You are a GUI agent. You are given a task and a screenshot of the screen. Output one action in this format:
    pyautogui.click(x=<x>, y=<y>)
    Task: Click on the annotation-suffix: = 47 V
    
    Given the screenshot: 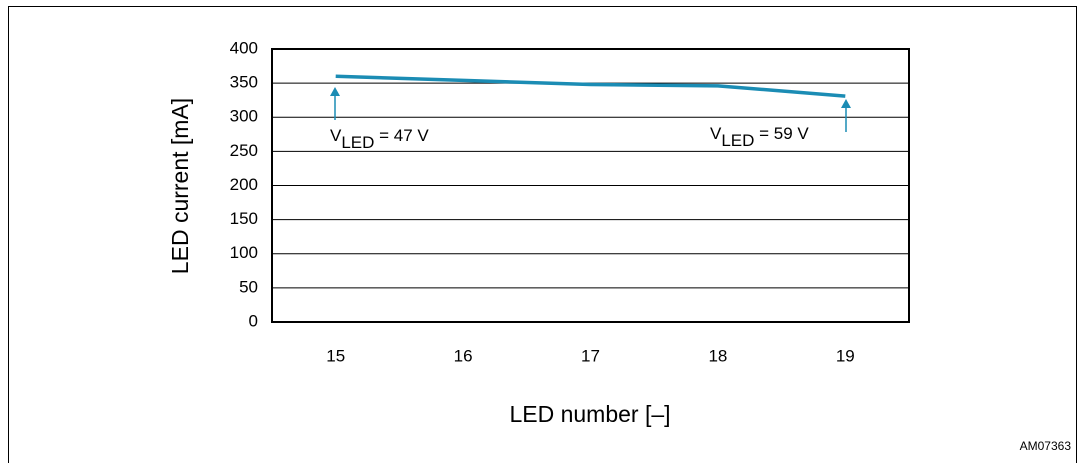 What is the action you would take?
    pyautogui.click(x=401, y=135)
    